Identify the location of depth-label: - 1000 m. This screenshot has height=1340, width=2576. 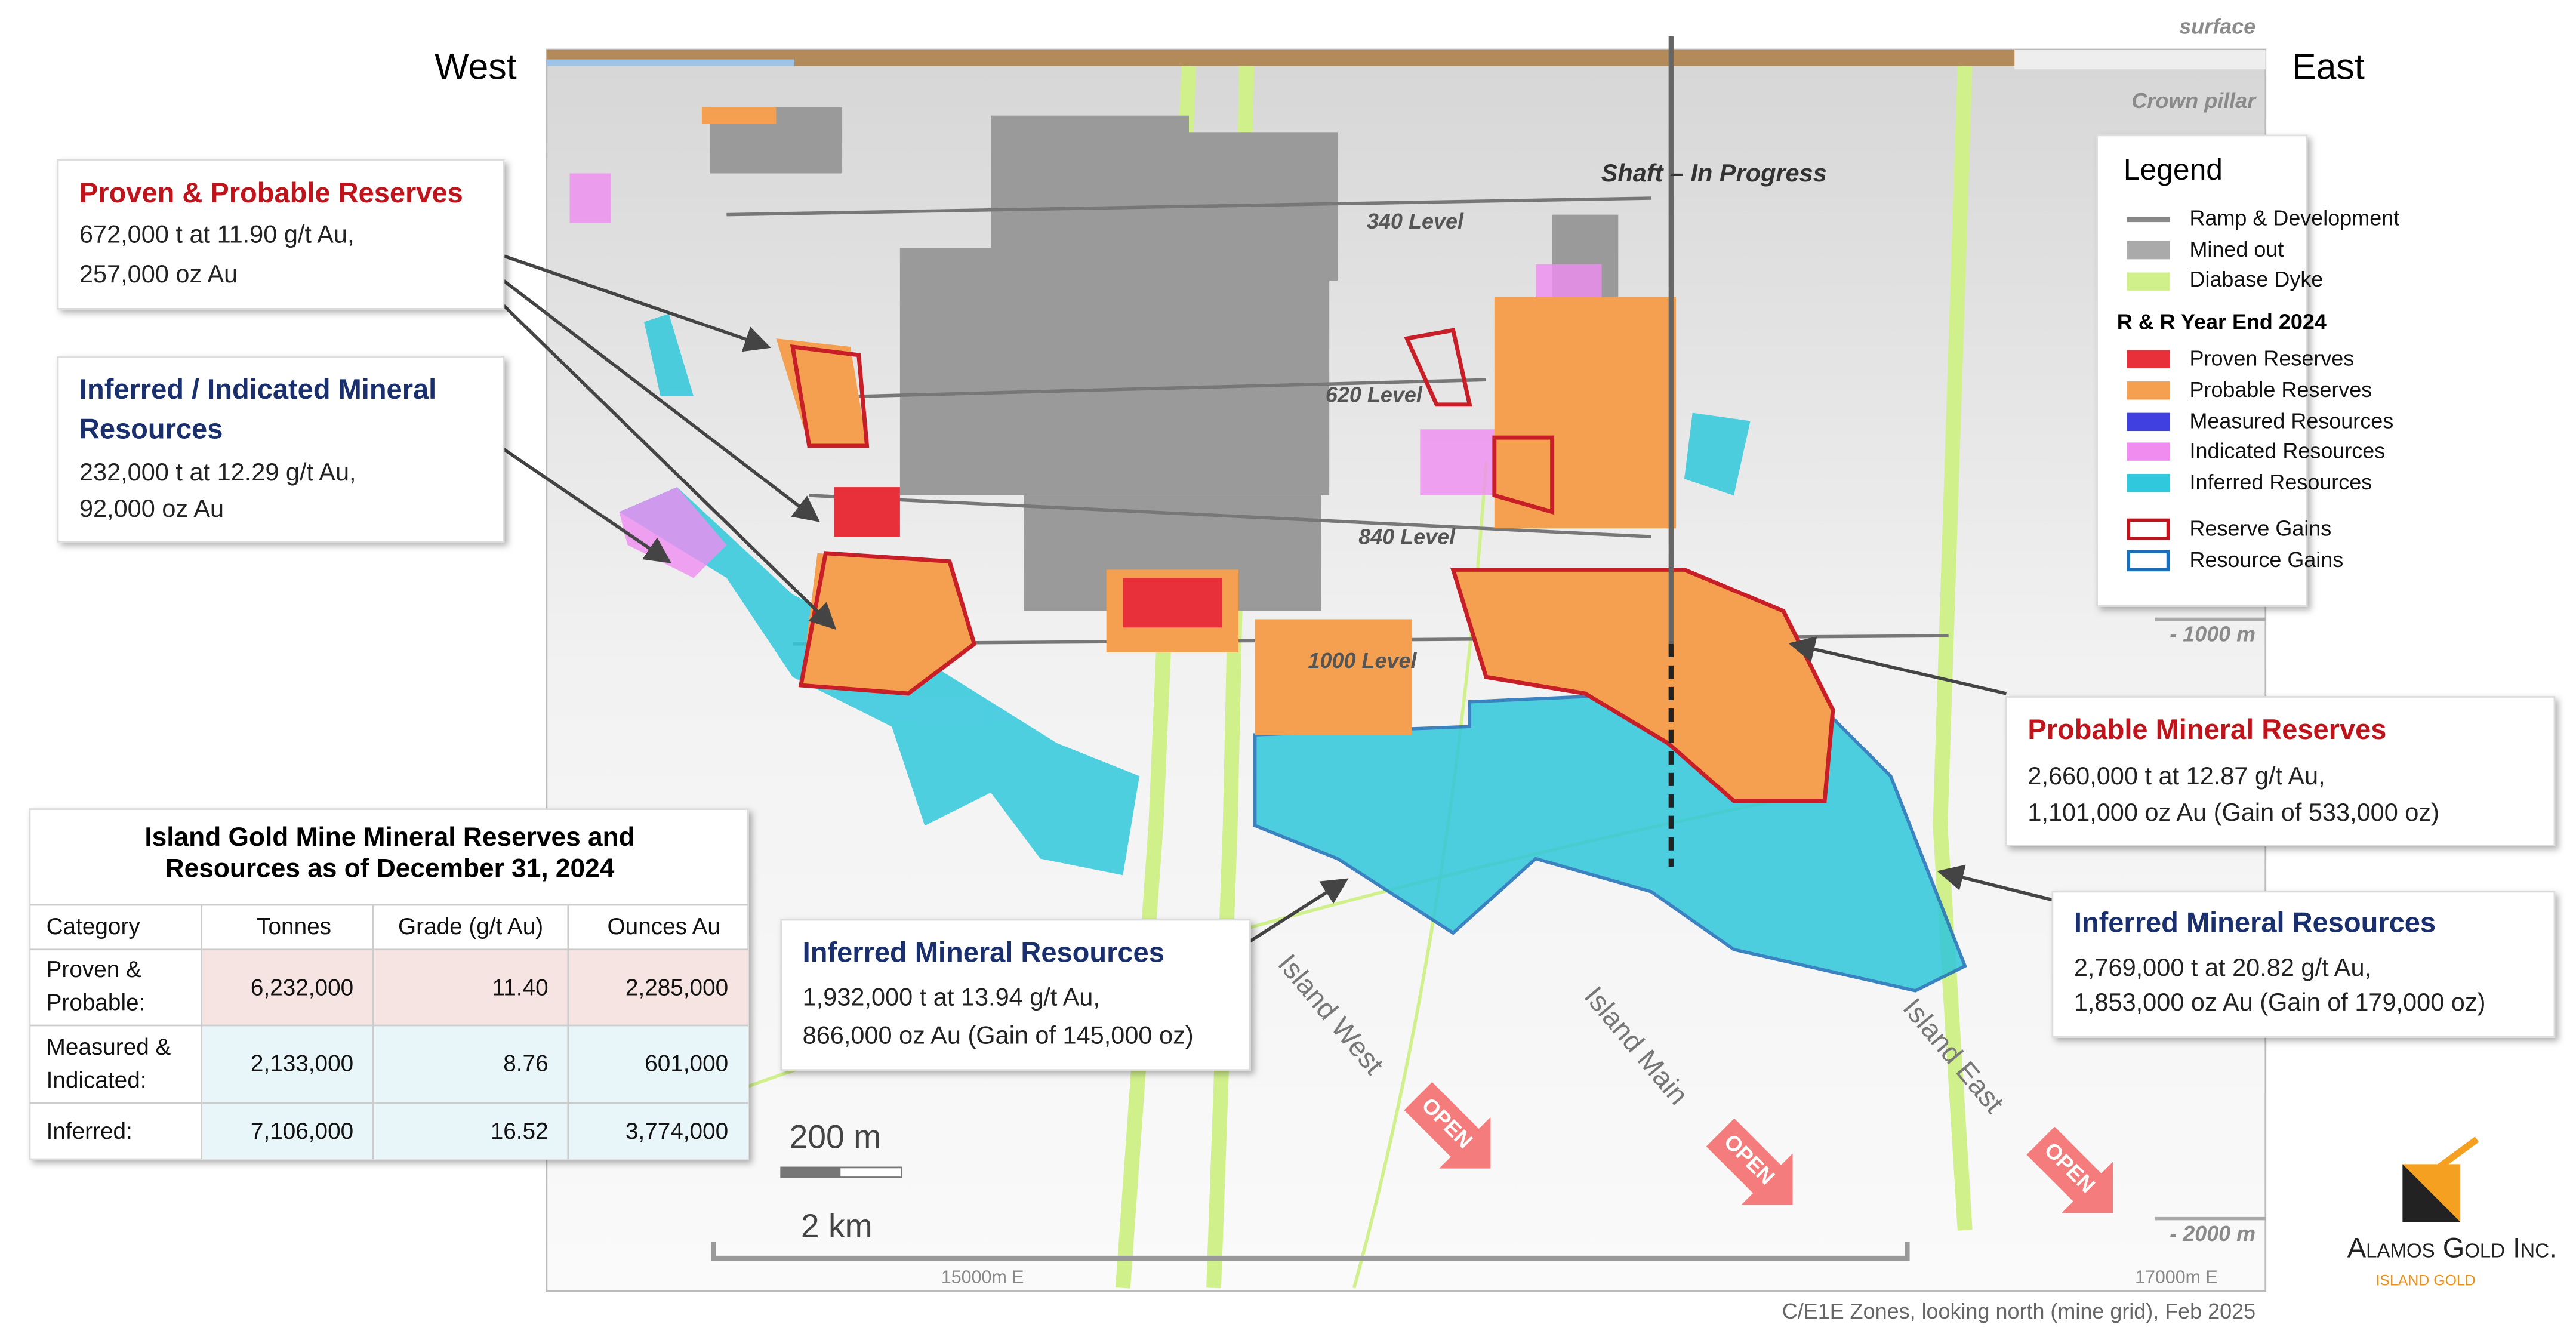
(2212, 634).